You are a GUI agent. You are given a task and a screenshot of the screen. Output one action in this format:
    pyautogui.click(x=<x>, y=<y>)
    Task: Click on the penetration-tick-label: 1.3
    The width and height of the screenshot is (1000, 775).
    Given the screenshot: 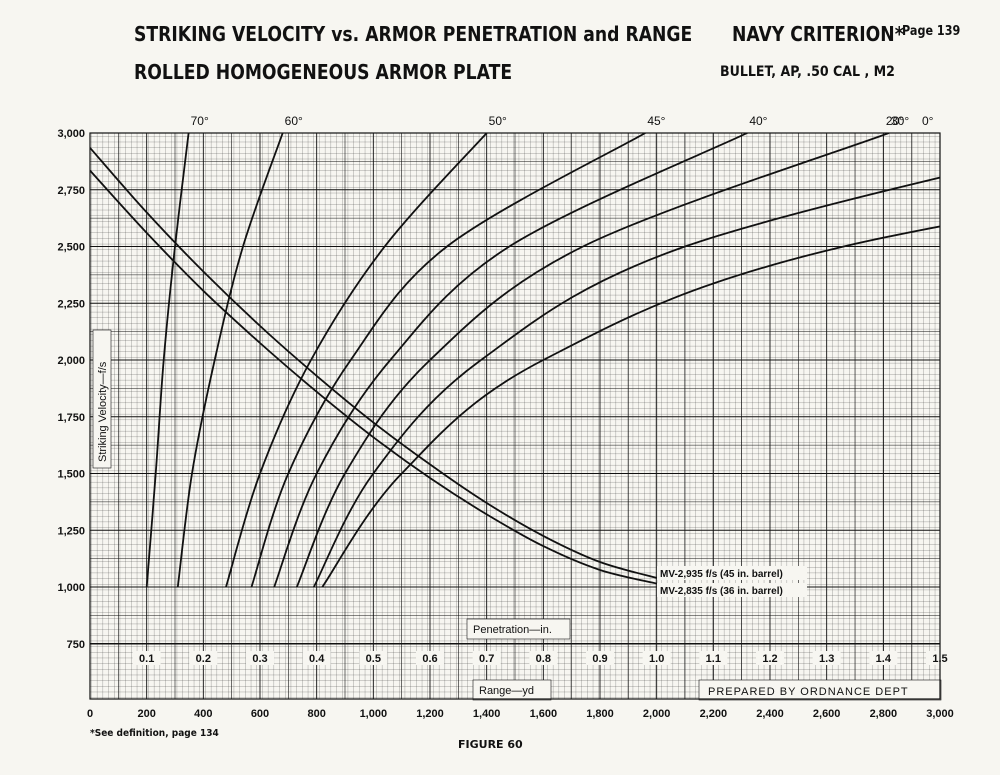 What is the action you would take?
    pyautogui.click(x=826, y=659)
    